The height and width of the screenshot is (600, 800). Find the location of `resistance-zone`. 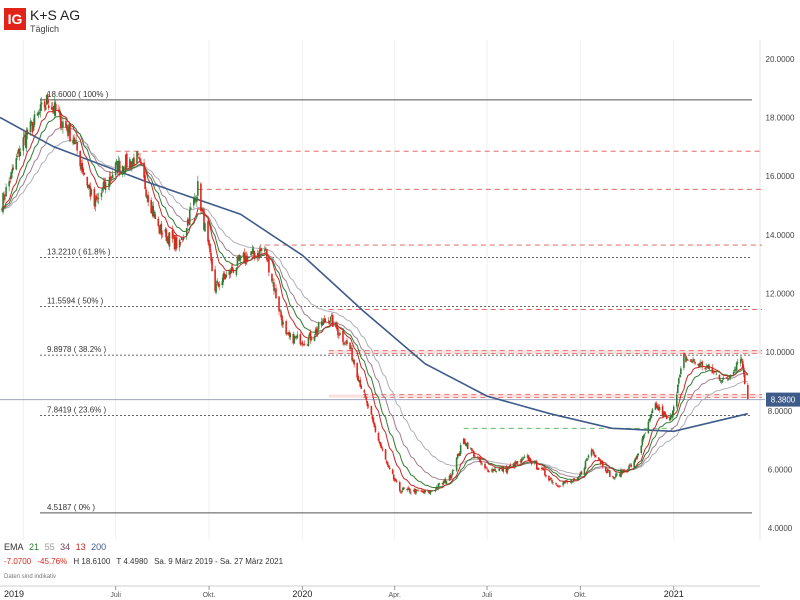

resistance-zone is located at coordinates (545, 396).